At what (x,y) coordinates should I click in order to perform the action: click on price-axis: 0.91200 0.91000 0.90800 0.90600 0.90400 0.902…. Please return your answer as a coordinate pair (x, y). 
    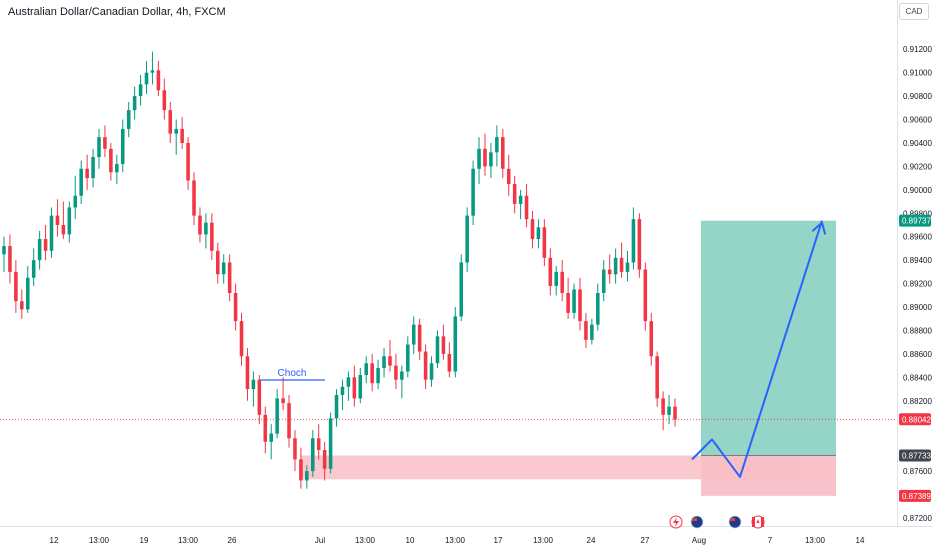
    Looking at the image, I should click on (917, 284).